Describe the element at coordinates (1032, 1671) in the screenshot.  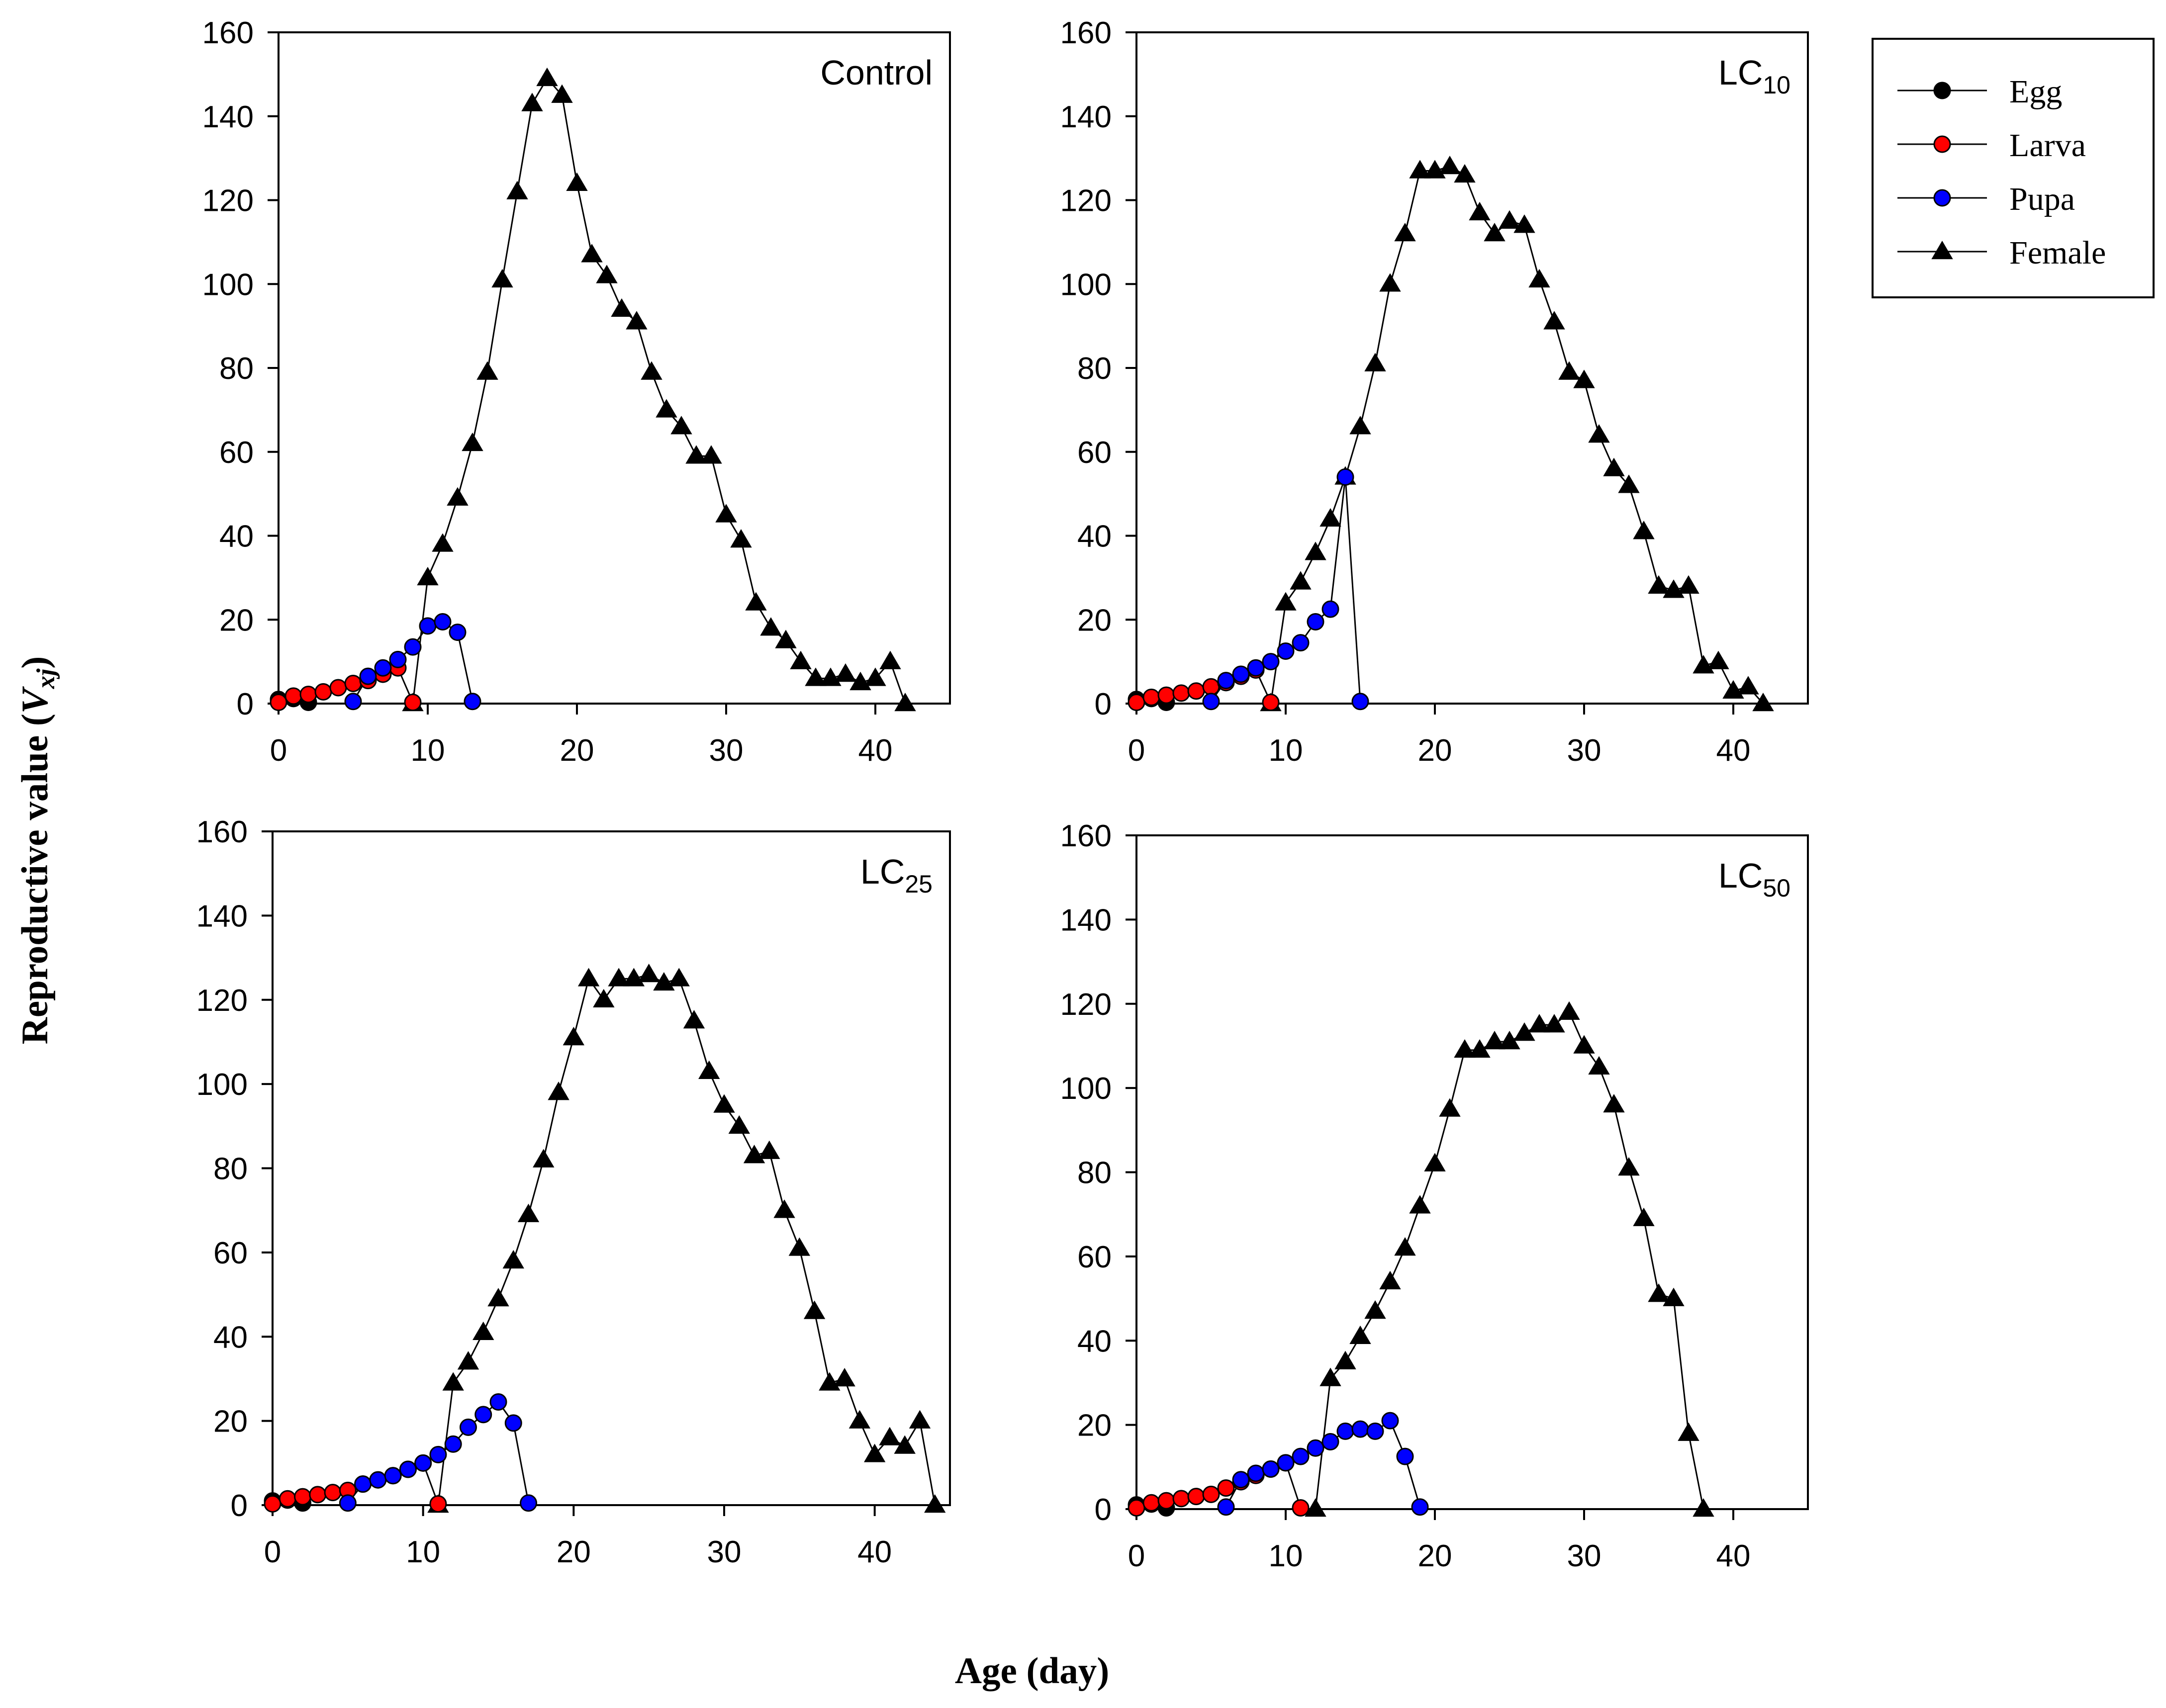
I see `x-axis-label: Age (day)` at that location.